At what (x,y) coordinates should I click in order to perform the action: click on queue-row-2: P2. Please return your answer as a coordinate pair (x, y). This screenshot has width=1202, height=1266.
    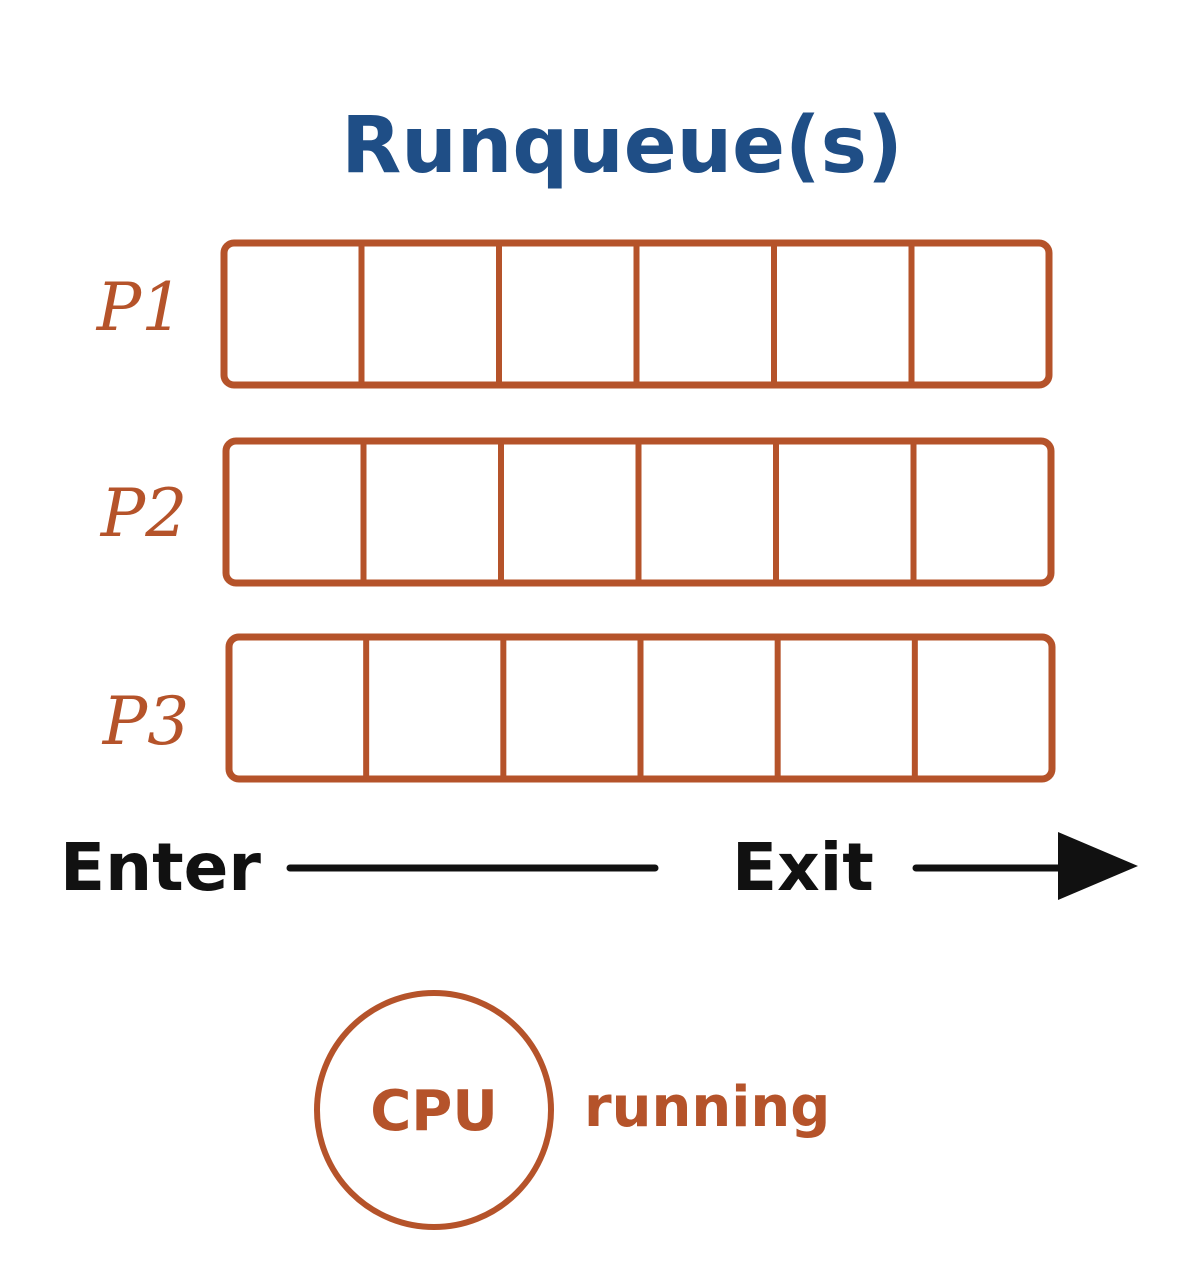
    Looking at the image, I should click on (577, 512).